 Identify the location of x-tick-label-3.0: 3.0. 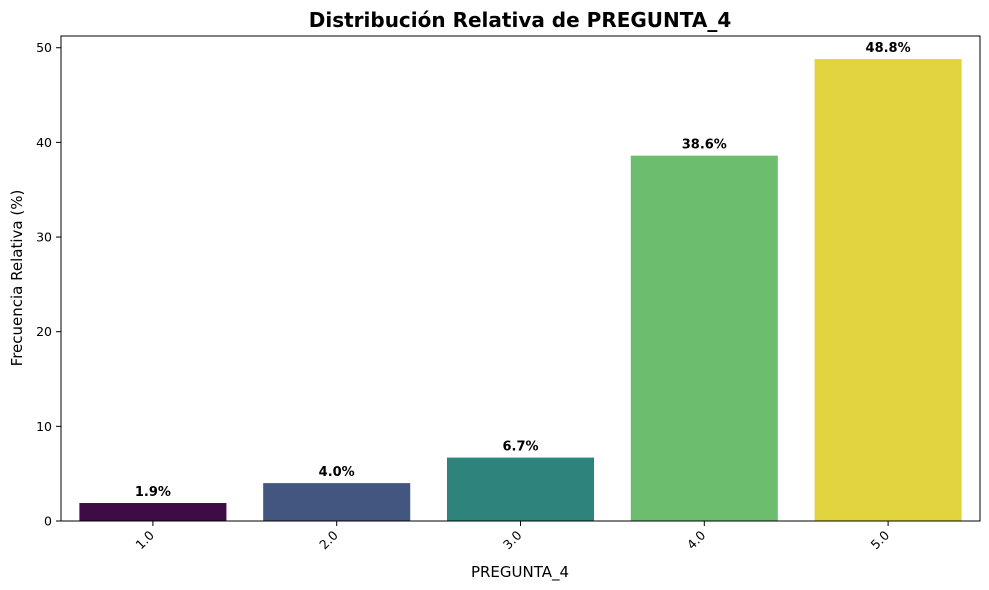
(512, 539).